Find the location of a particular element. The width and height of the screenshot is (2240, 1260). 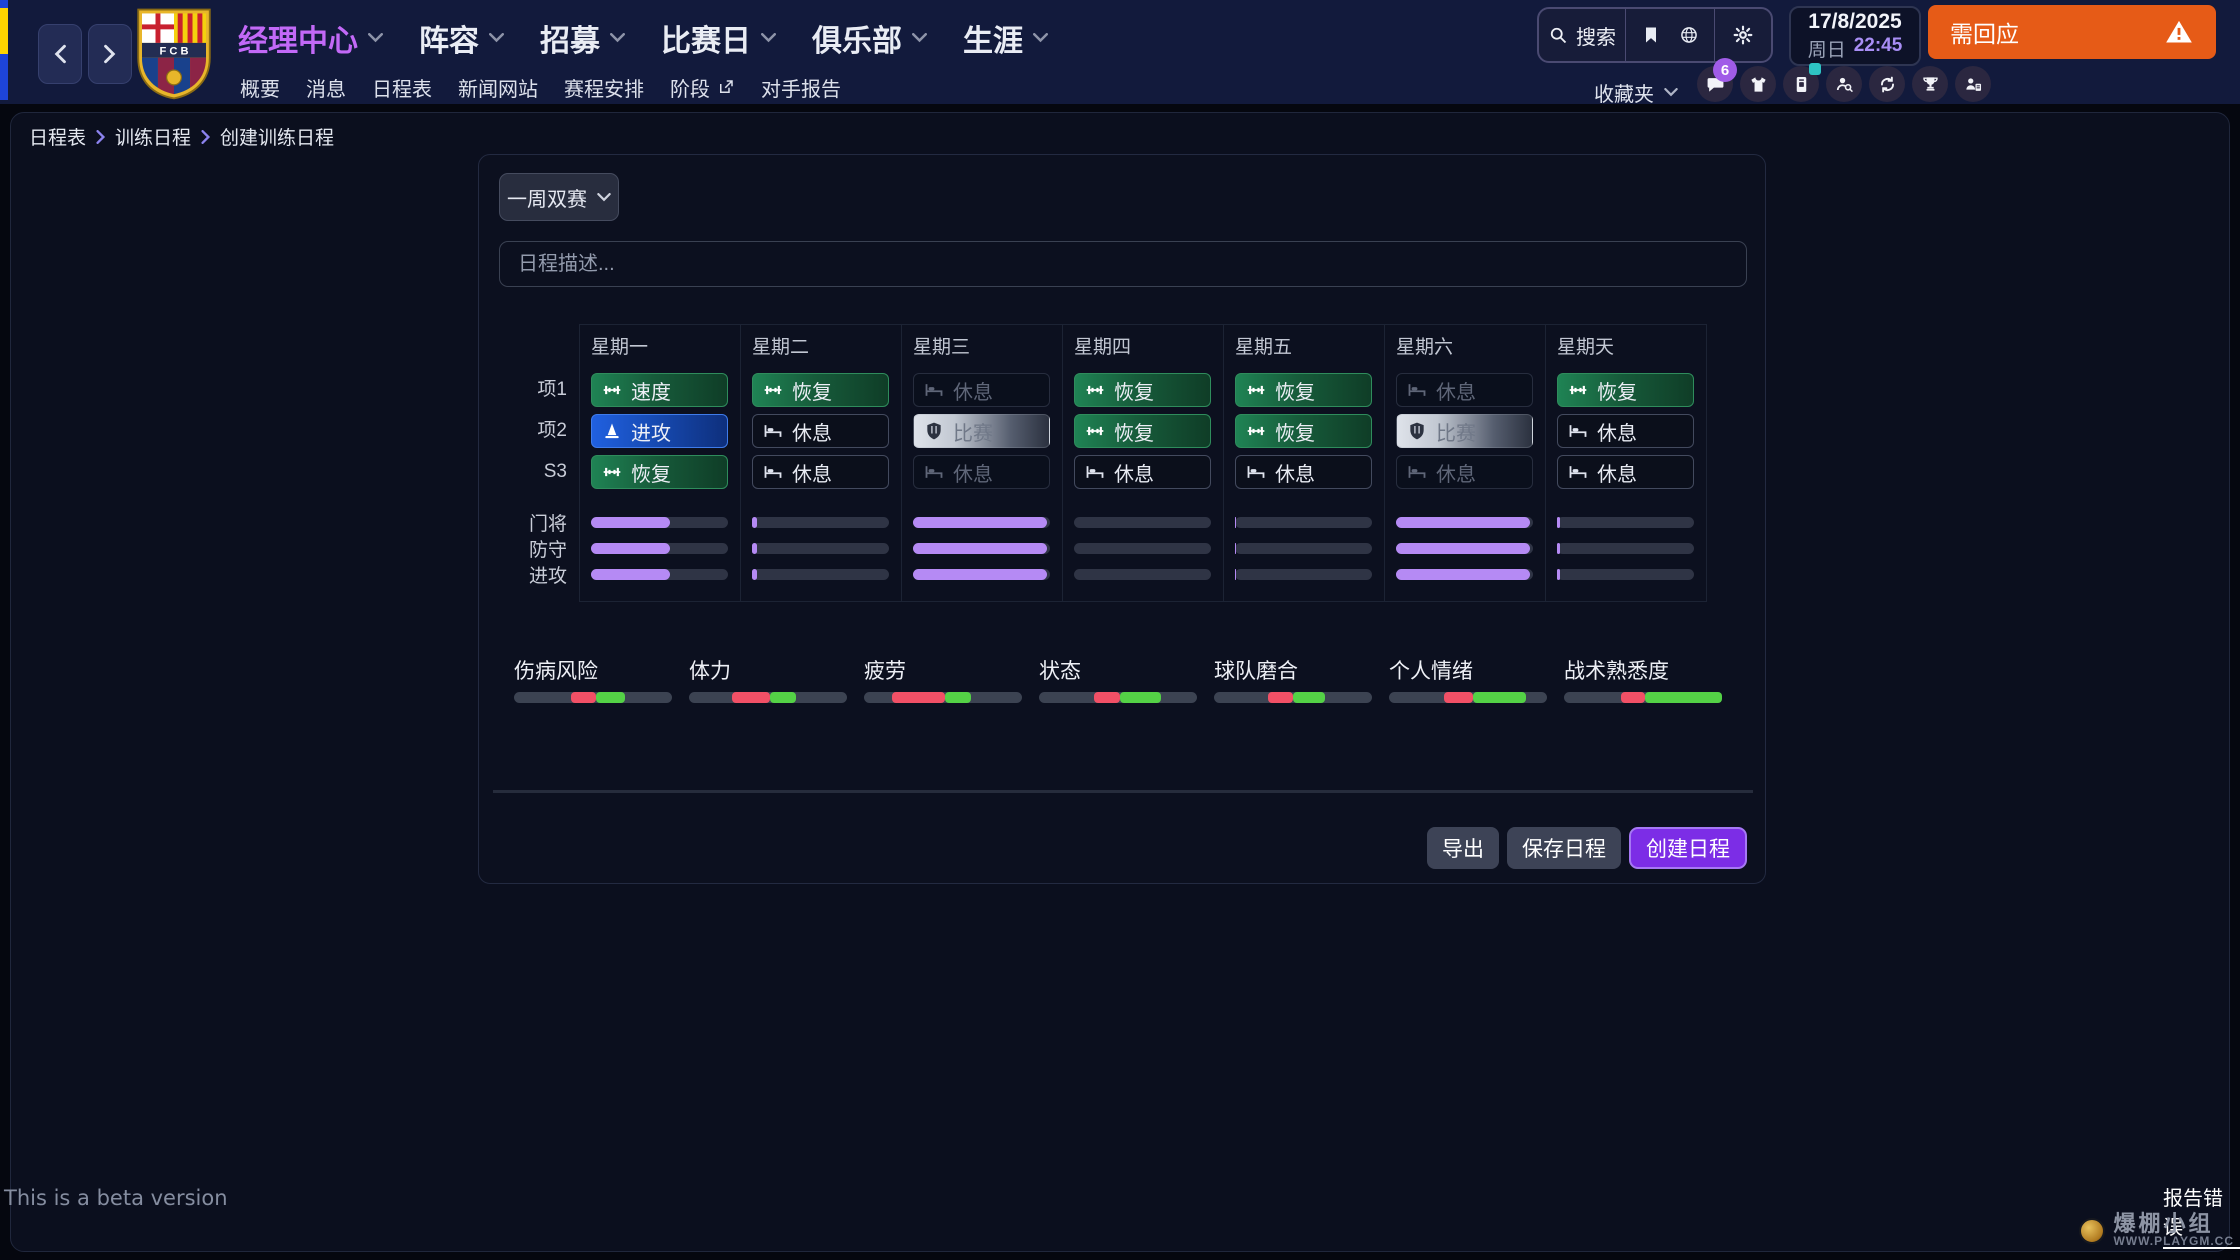

chevron-right-icon is located at coordinates (110, 54).